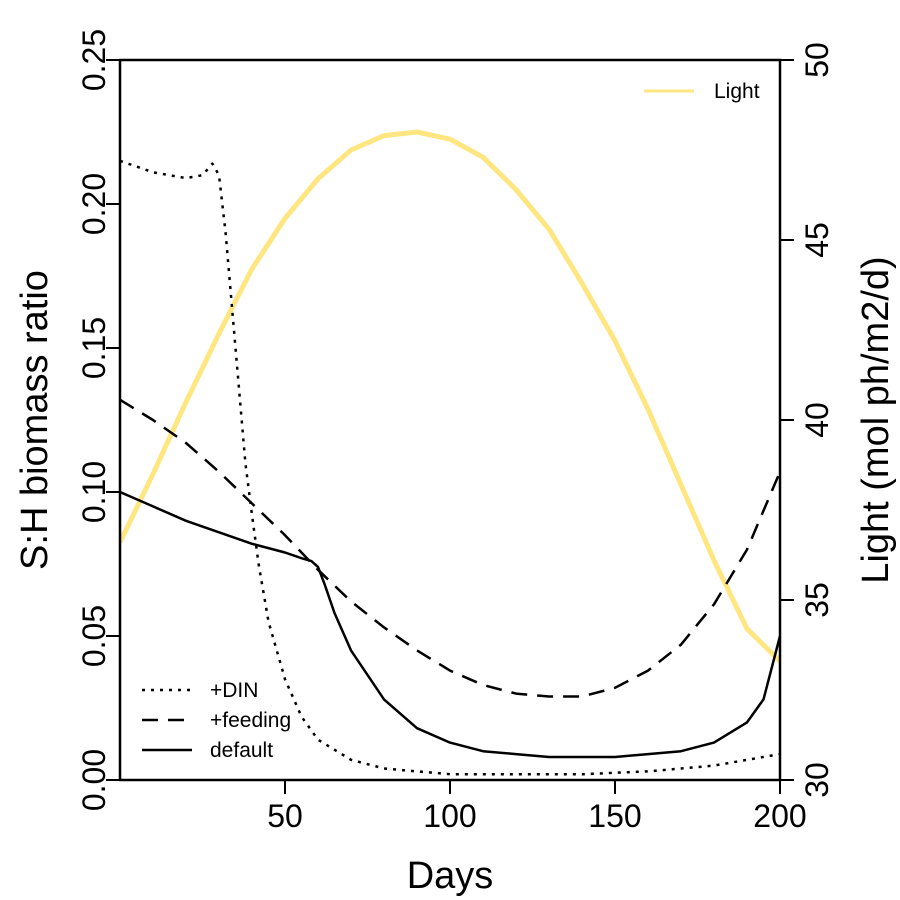 The image size is (900, 900). Describe the element at coordinates (94, 204) in the screenshot. I see `y-tick-label: 0.20` at that location.